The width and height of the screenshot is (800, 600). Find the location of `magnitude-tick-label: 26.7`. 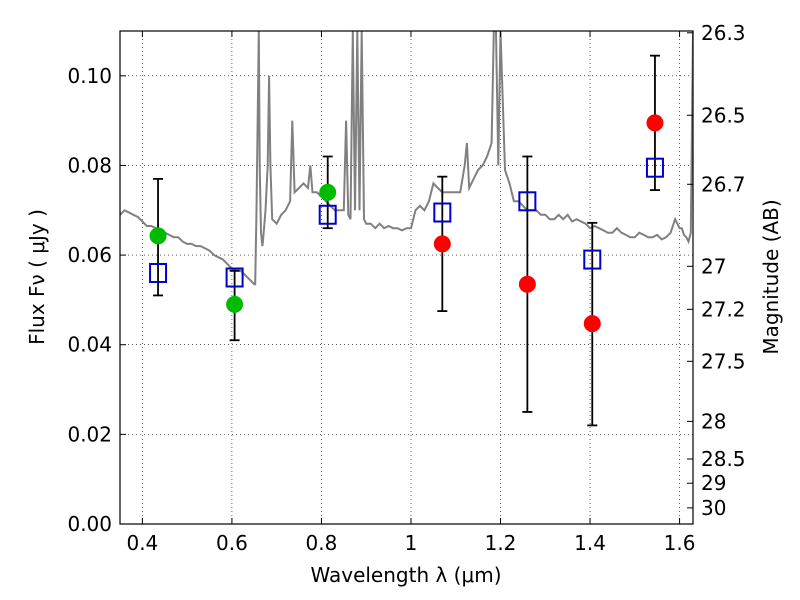

magnitude-tick-label: 26.7 is located at coordinates (723, 184).